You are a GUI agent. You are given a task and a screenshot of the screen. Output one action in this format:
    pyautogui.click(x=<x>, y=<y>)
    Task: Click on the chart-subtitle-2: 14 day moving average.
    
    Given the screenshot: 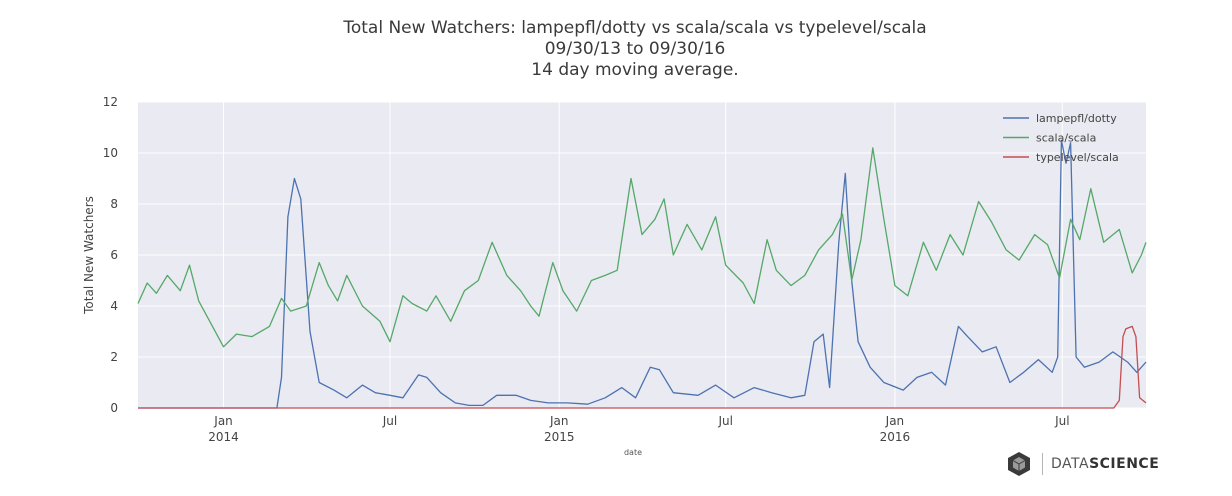 What is the action you would take?
    pyautogui.click(x=635, y=70)
    